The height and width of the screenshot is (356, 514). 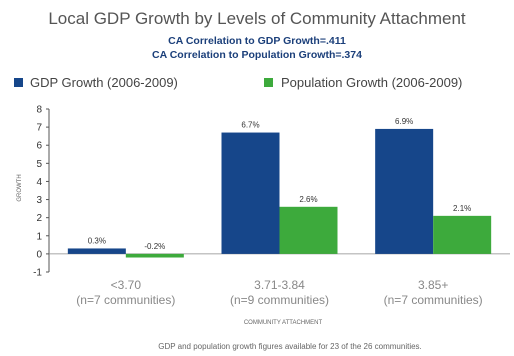 What do you see at coordinates (308, 199) in the screenshot?
I see `data-label: 2.6%` at bounding box center [308, 199].